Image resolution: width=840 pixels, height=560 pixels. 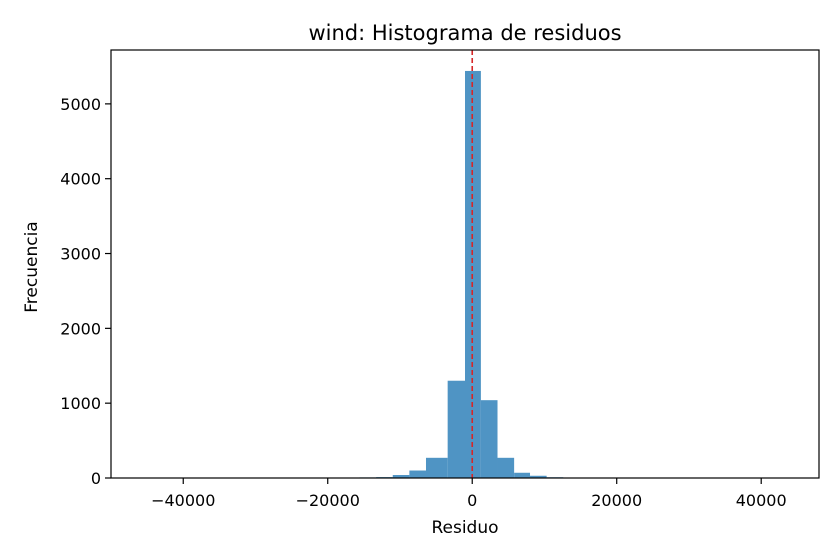 What do you see at coordinates (80, 403) in the screenshot?
I see `y-tick-label: 1000` at bounding box center [80, 403].